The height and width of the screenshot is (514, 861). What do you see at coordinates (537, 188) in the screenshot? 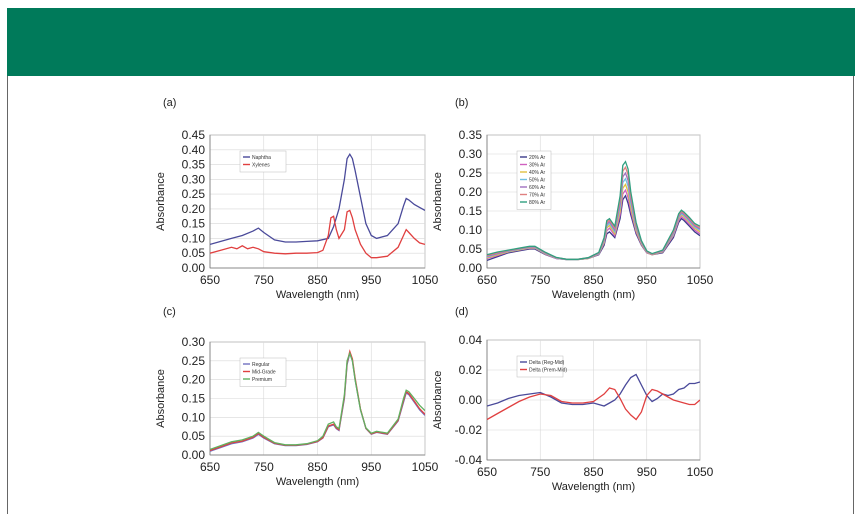
I see `legend-entry: 60% Ar` at bounding box center [537, 188].